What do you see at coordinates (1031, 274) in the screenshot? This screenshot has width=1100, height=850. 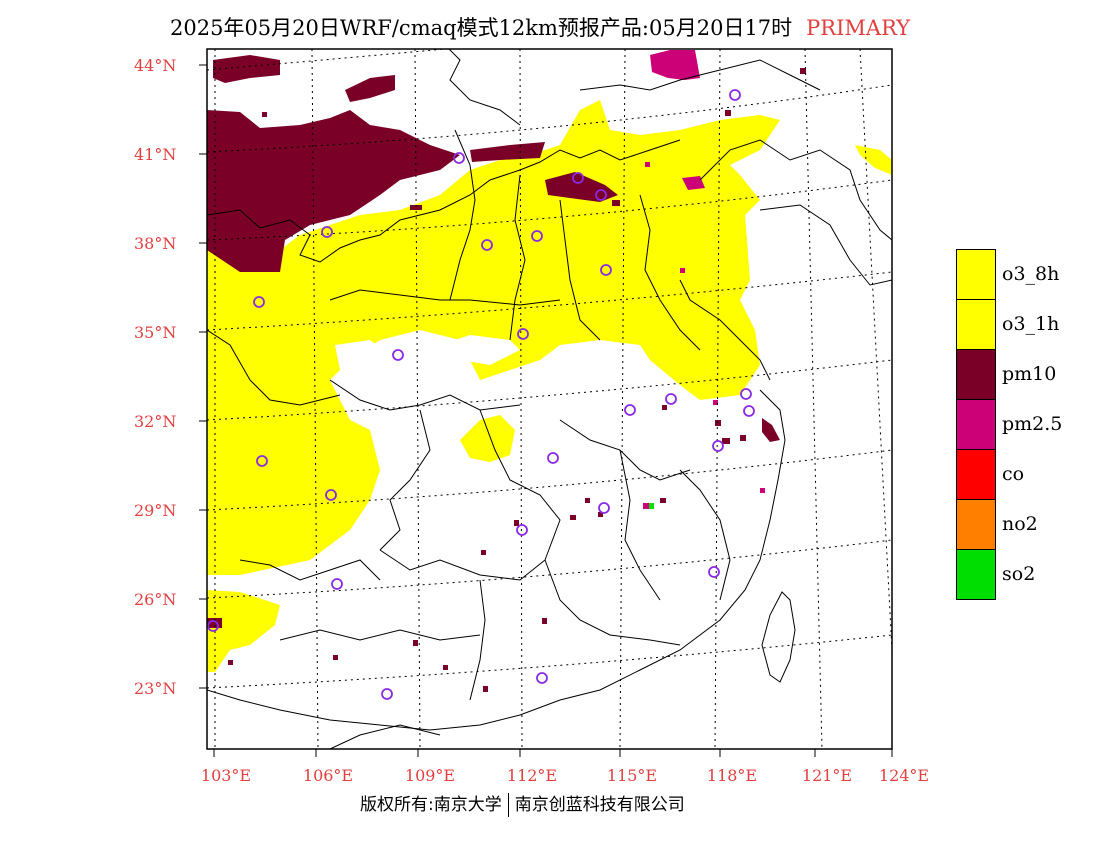 I see `legend-label: o3_8h` at bounding box center [1031, 274].